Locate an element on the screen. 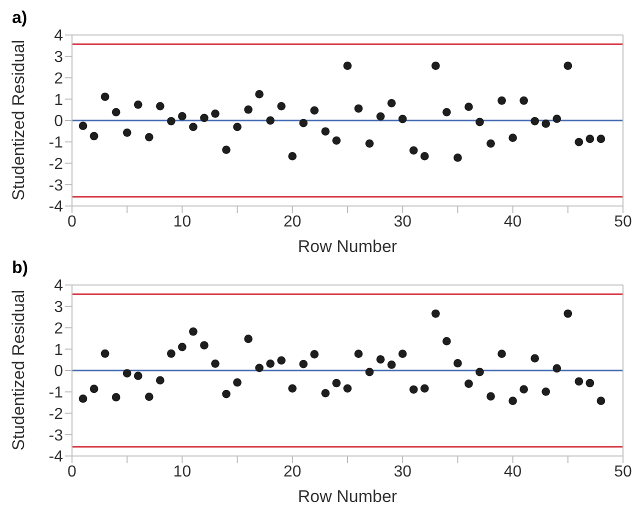  y-axis-title: Studentized Residual is located at coordinates (18, 370).